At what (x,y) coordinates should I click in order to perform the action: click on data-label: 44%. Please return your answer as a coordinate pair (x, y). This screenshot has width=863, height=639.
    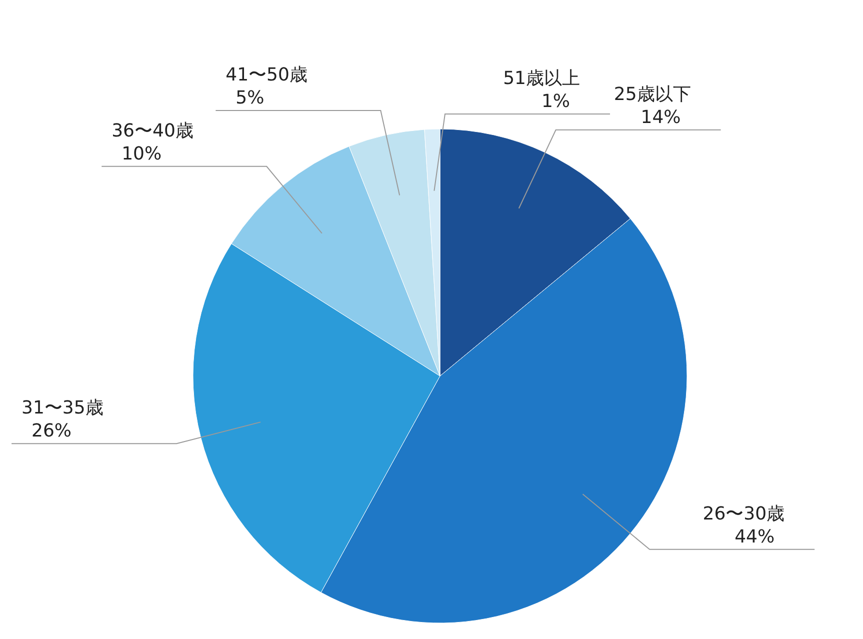
    Looking at the image, I should click on (754, 537).